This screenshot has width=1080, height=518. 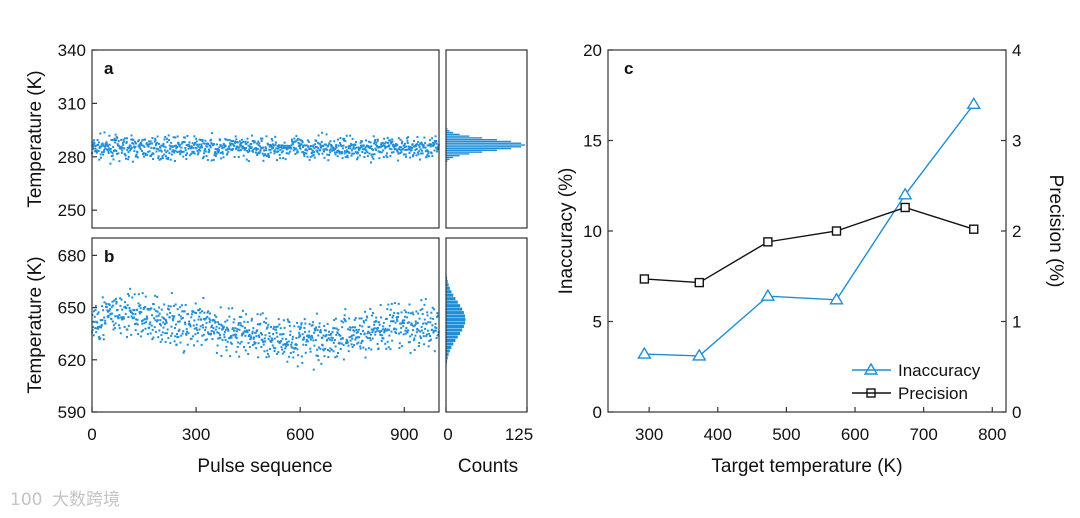 What do you see at coordinates (768, 294) in the screenshot?
I see `panel-c-inaccuracy-point` at bounding box center [768, 294].